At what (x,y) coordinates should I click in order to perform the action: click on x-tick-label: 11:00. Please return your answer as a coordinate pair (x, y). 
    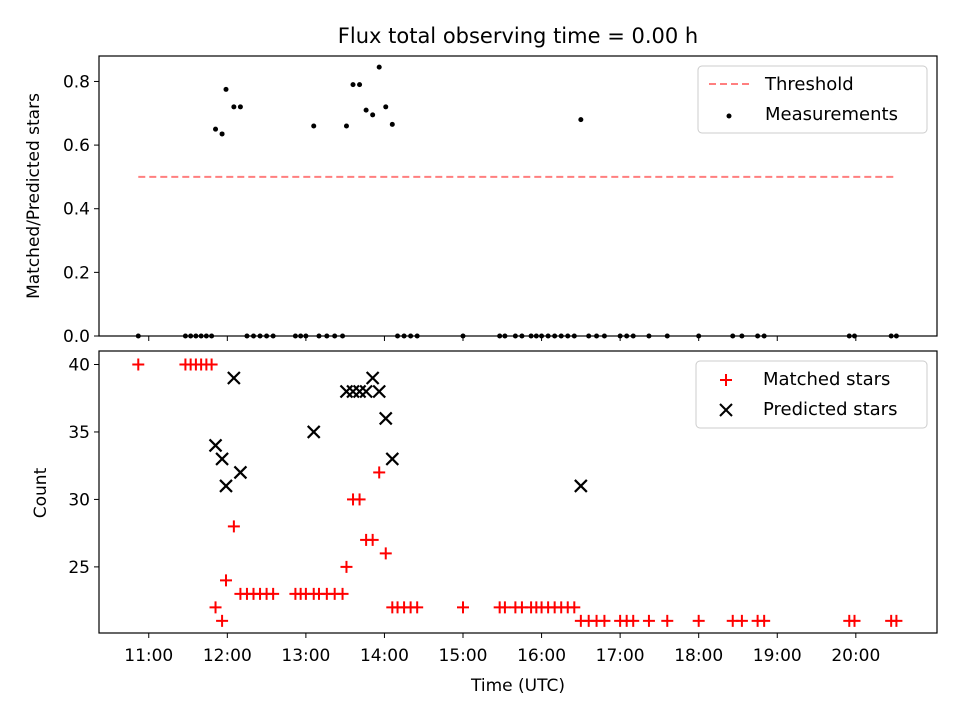
    Looking at the image, I should click on (148, 656).